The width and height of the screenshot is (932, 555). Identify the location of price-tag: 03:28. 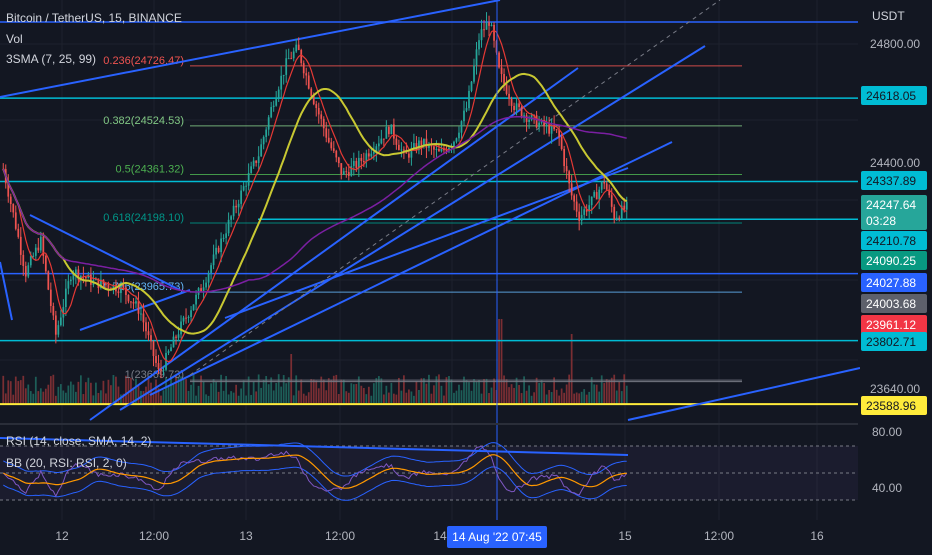
(894, 220).